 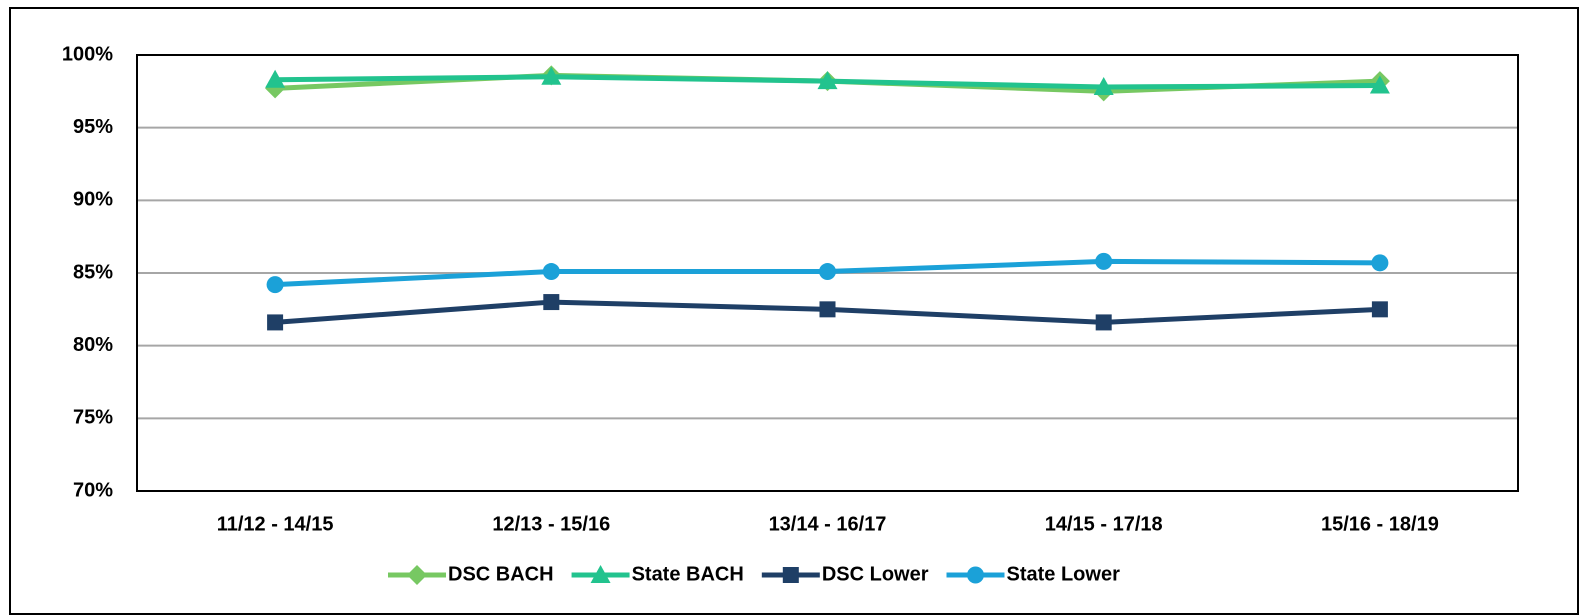 I want to click on x-tick-label: 12/13 - 15/16, so click(x=551, y=524).